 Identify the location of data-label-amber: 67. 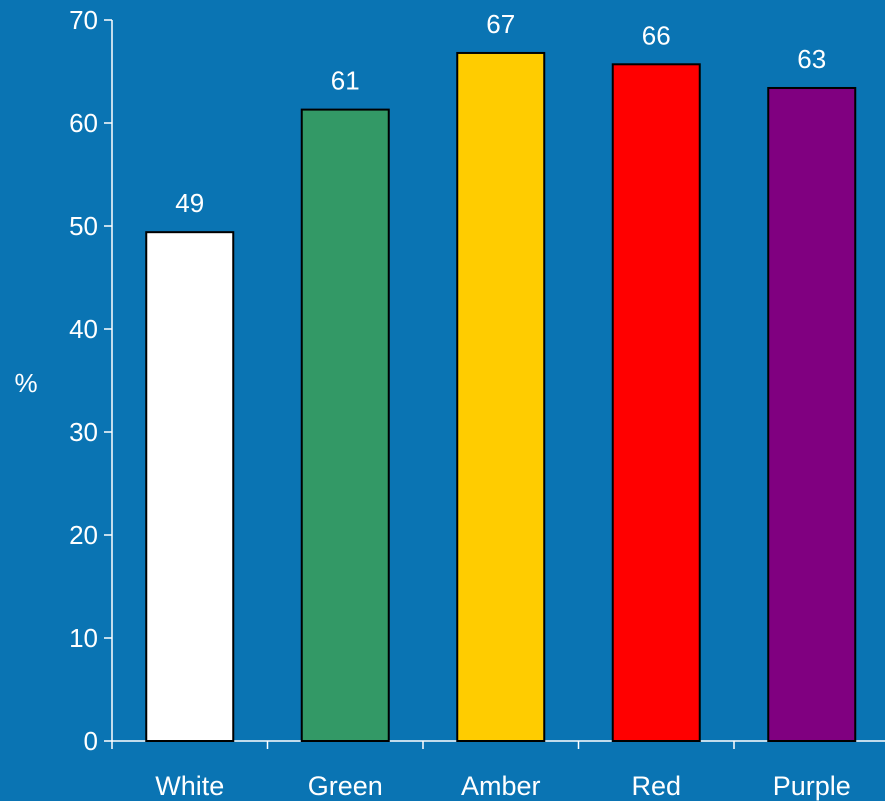
(500, 24).